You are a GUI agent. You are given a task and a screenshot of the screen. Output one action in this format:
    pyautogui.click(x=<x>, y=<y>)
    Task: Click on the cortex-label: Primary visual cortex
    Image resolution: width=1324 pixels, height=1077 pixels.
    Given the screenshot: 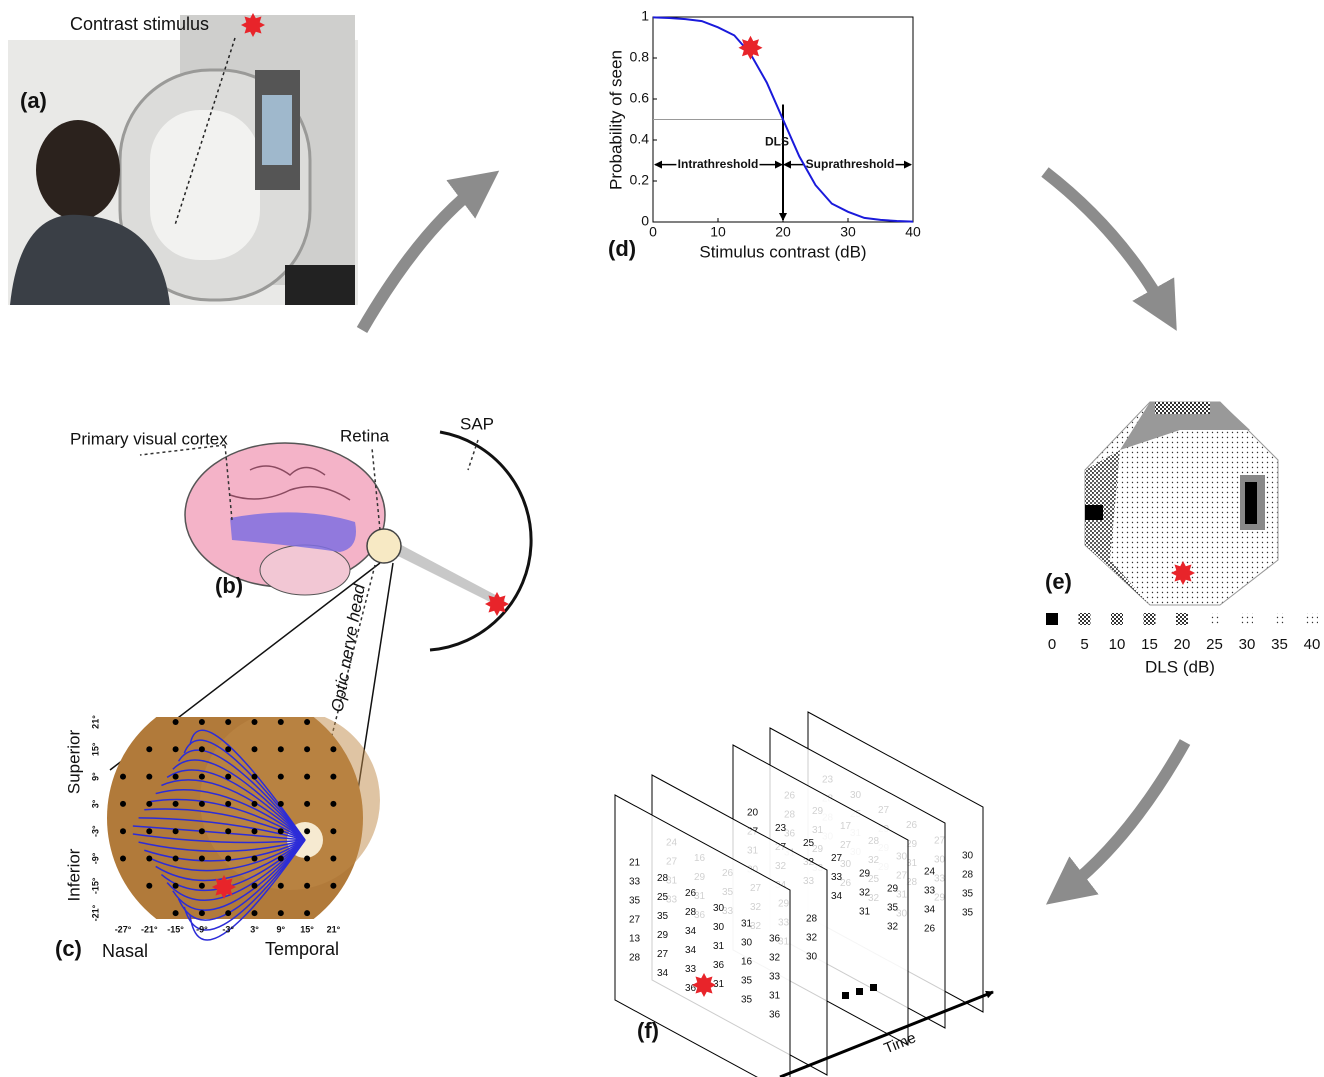 What is the action you would take?
    pyautogui.click(x=149, y=438)
    